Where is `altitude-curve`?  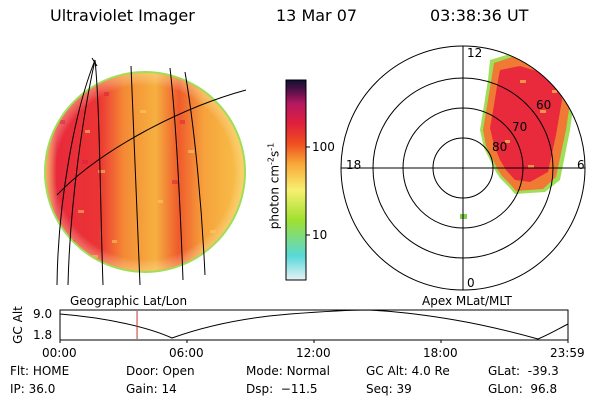
altitude-curve is located at coordinates (314, 324).